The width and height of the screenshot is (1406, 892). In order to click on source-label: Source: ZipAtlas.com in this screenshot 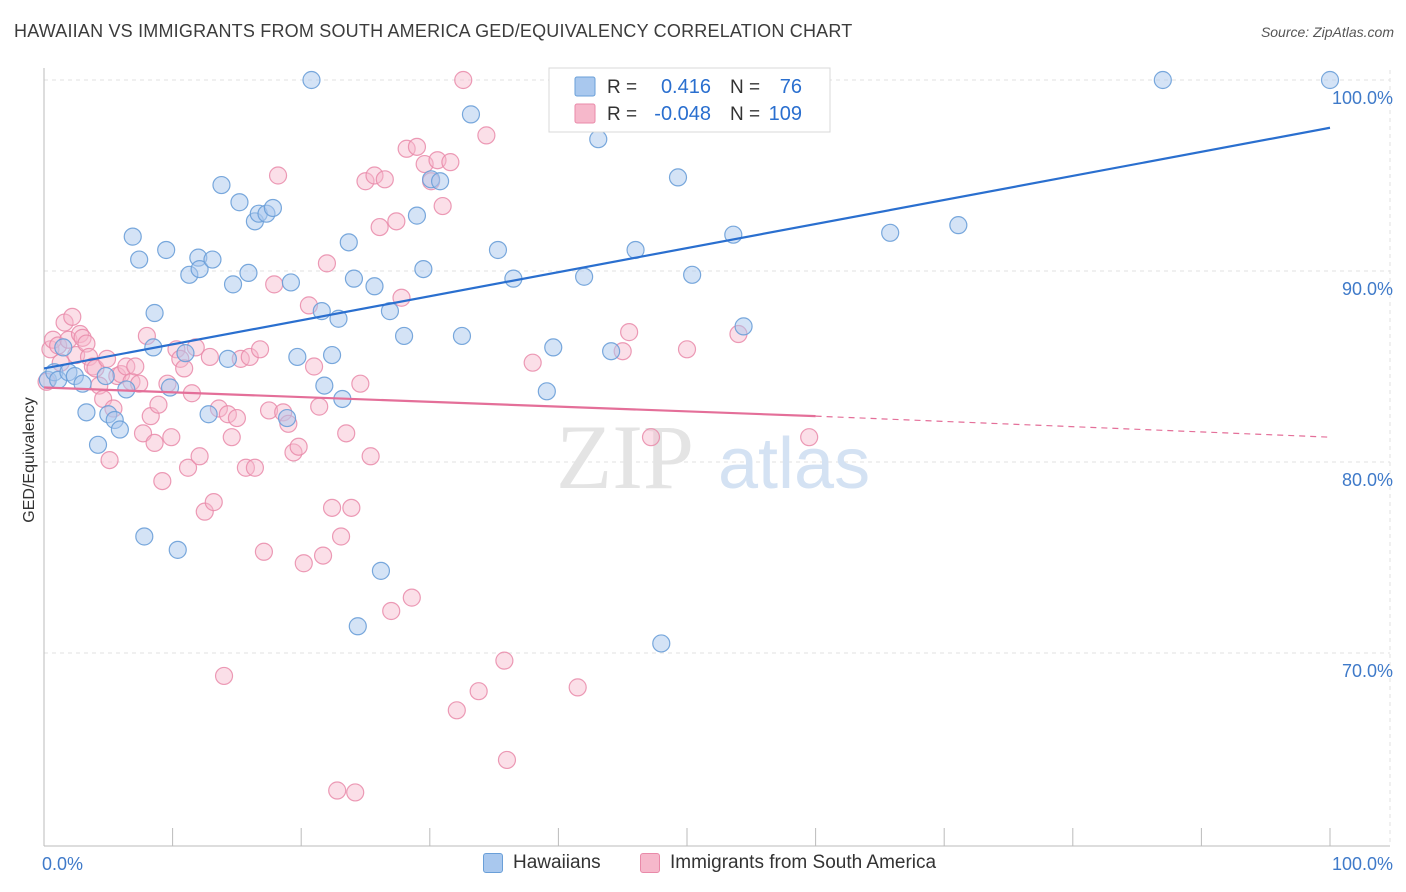, I will do `click(1327, 32)`.